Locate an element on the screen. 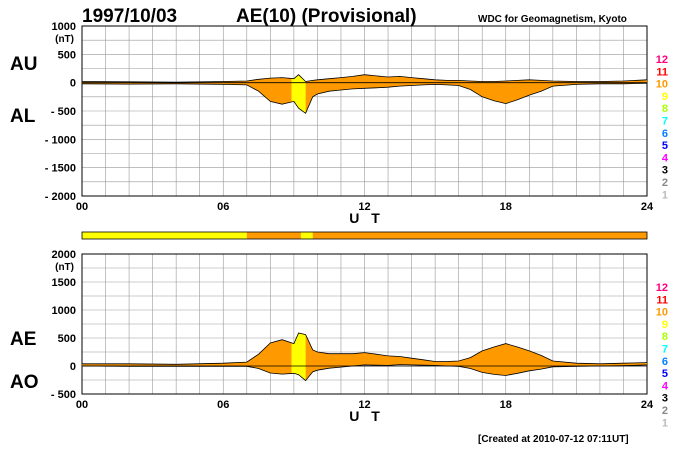 The image size is (700, 450). activity-bar is located at coordinates (364, 235).